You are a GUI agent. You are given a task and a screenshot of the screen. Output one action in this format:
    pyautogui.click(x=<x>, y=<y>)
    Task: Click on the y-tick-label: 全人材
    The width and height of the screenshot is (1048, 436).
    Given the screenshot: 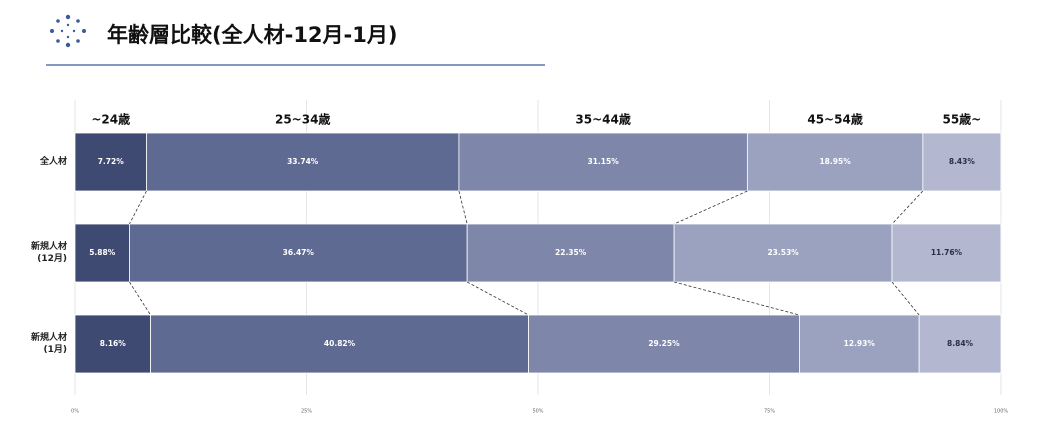 What is the action you would take?
    pyautogui.click(x=53, y=162)
    